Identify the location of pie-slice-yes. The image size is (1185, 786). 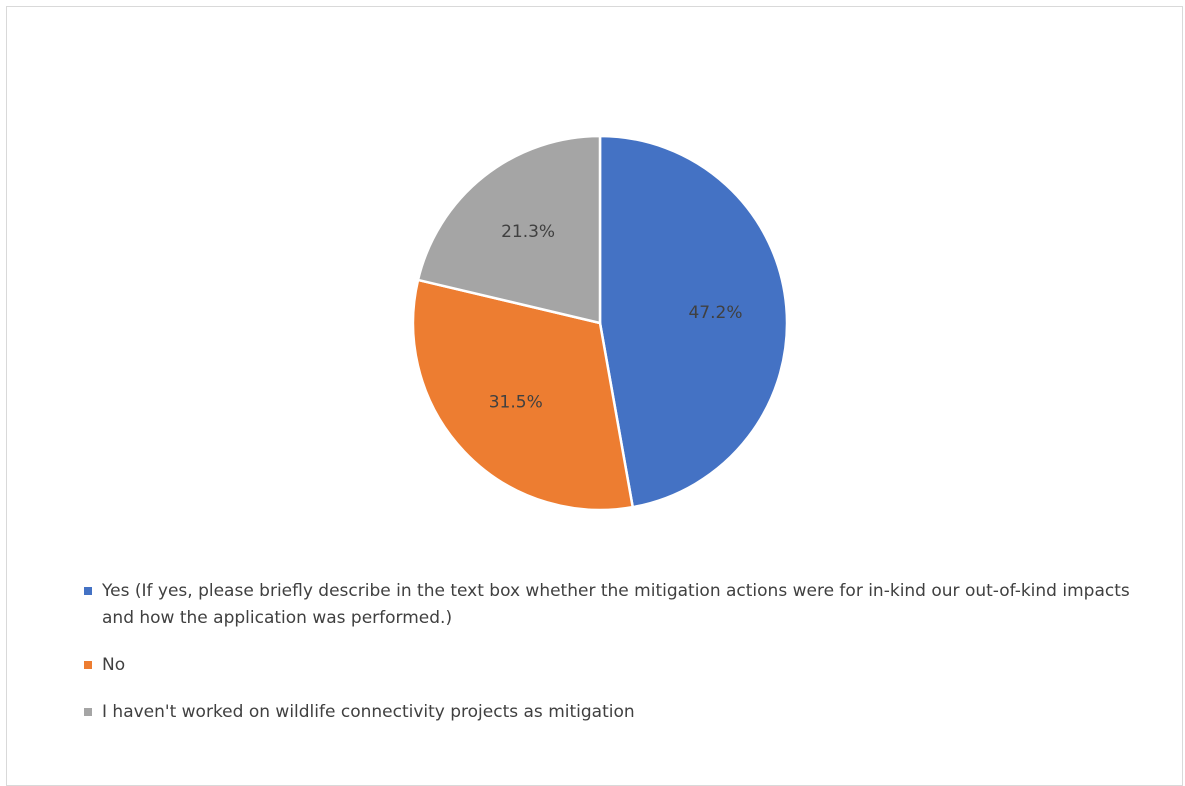
(693, 321).